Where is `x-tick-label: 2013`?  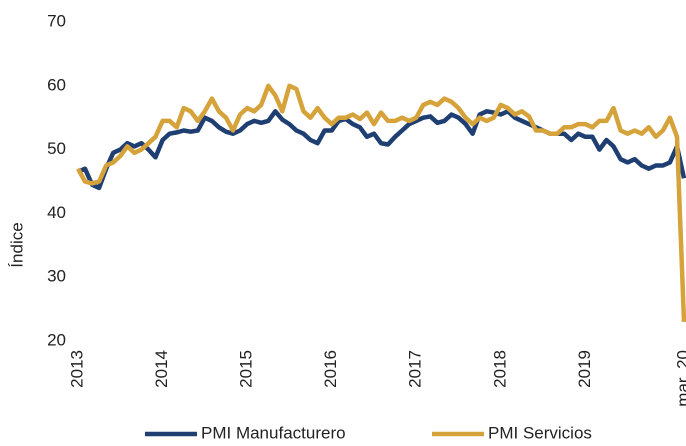 x-tick-label: 2013 is located at coordinates (76, 369).